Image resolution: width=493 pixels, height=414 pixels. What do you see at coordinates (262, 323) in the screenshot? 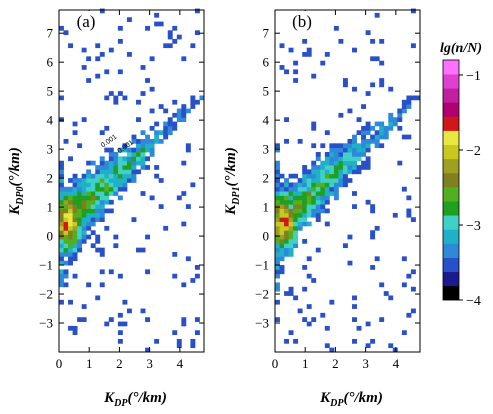
I see `y-tick-label: −3` at bounding box center [262, 323].